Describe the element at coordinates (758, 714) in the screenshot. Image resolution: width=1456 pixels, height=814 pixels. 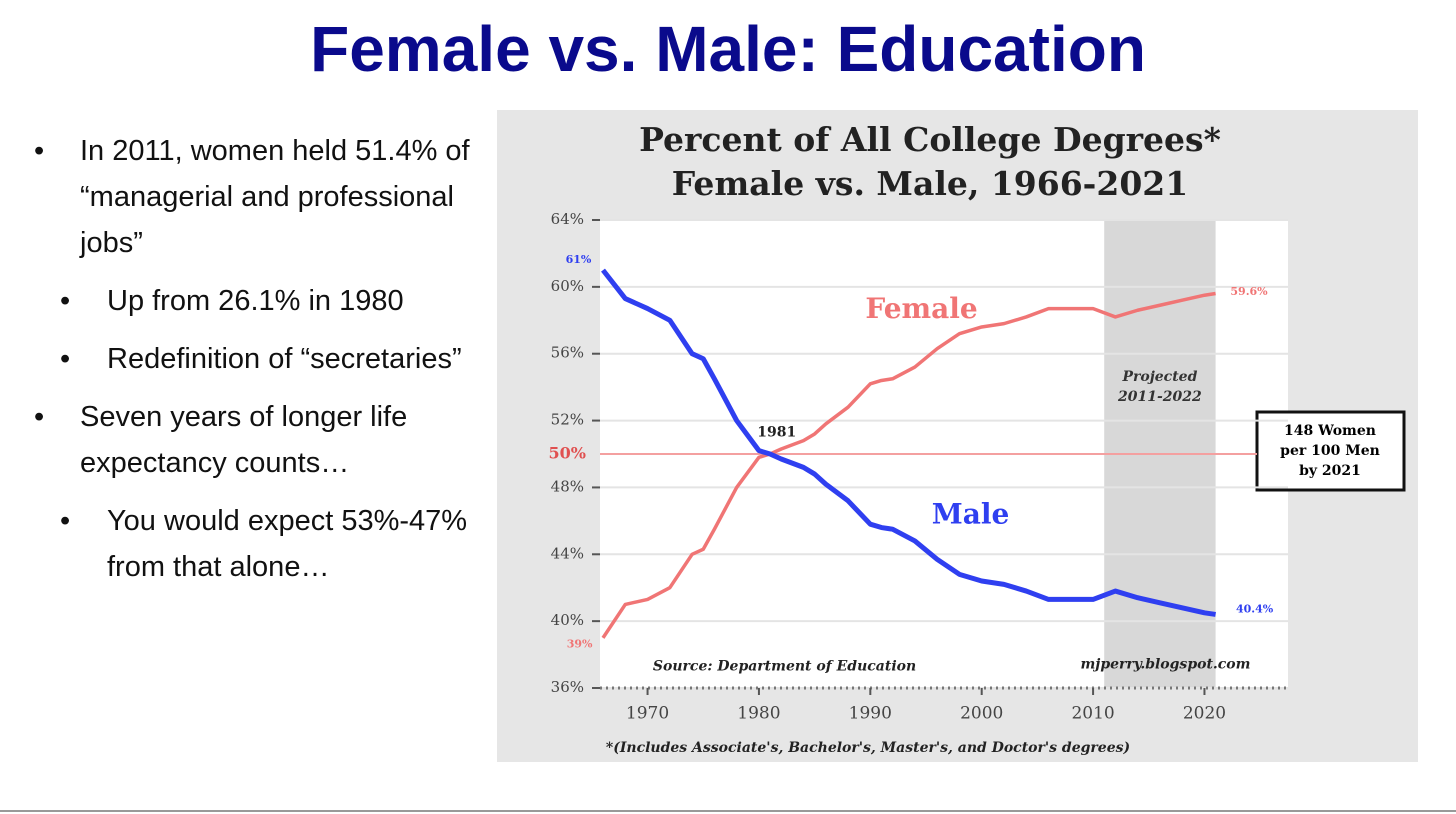
I see `x-tick-label: 1980` at that location.